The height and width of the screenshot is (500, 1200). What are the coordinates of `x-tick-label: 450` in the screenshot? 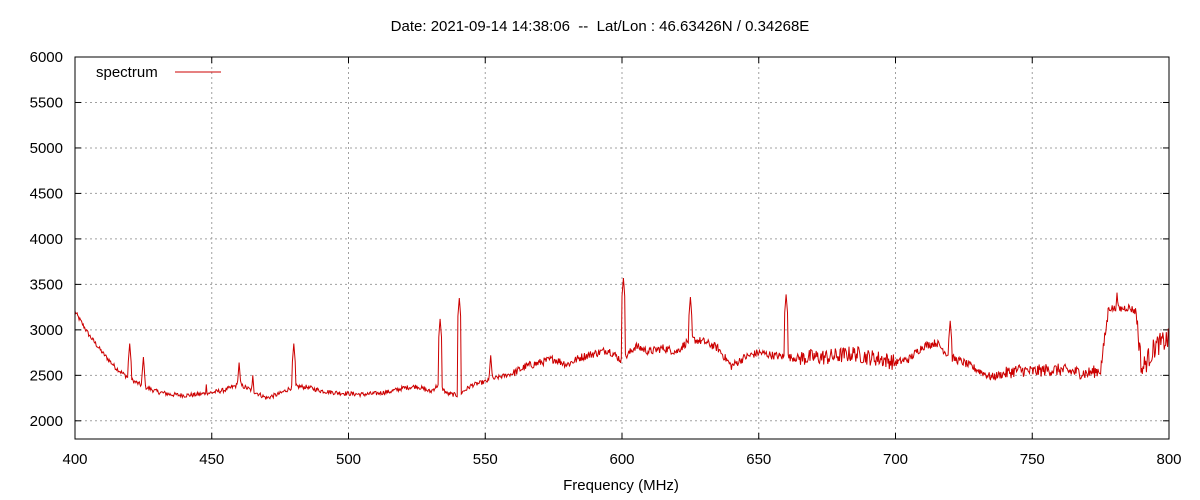 It's located at (211, 459).